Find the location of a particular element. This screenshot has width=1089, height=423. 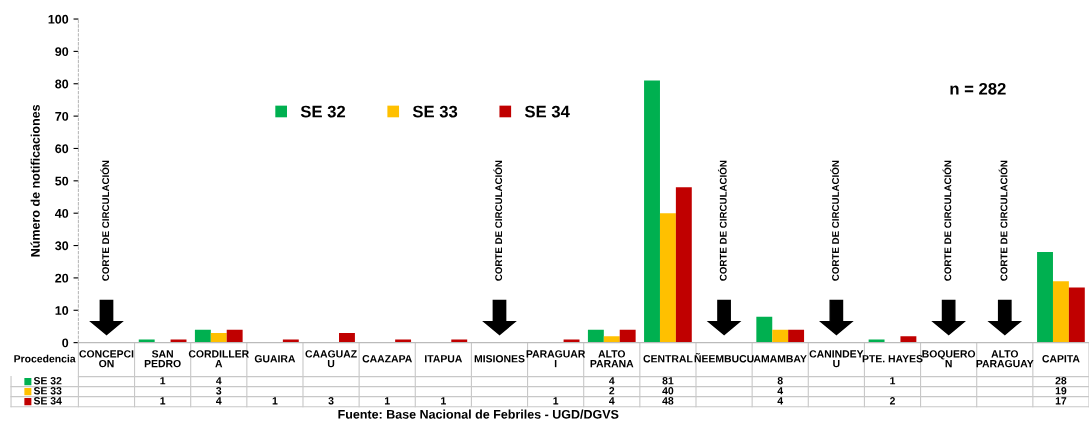

data-label: 17 is located at coordinates (1061, 401).